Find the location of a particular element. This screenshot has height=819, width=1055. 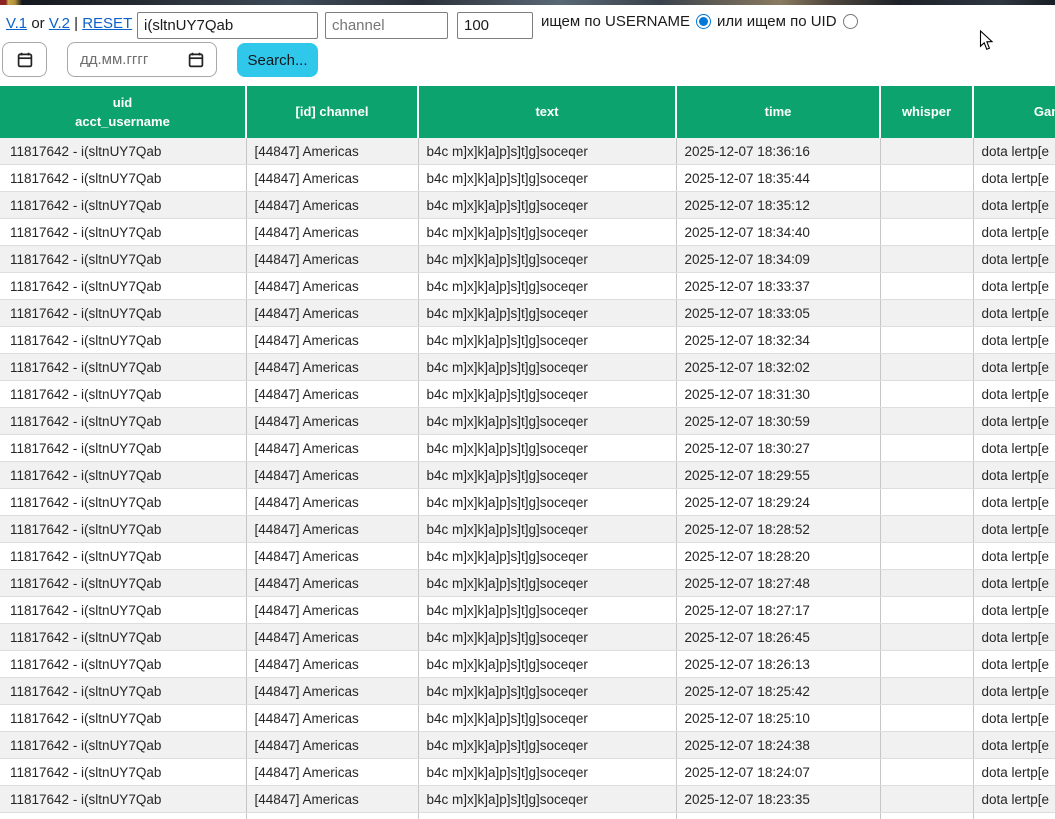

version-2-link: V.2 is located at coordinates (59, 23).